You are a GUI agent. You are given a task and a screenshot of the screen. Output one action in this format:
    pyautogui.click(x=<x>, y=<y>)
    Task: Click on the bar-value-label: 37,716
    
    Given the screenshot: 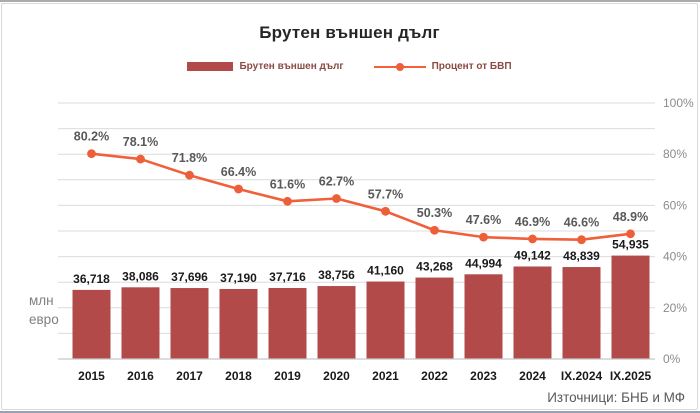 What is the action you would take?
    pyautogui.click(x=287, y=277)
    